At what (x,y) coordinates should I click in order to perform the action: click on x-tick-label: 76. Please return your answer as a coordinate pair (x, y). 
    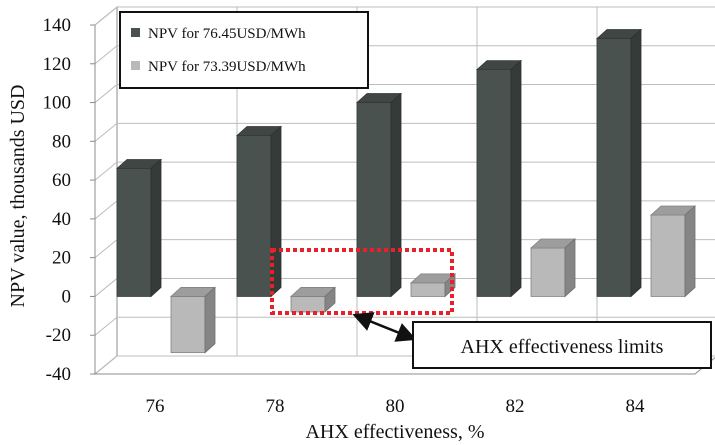
    Looking at the image, I should click on (155, 406).